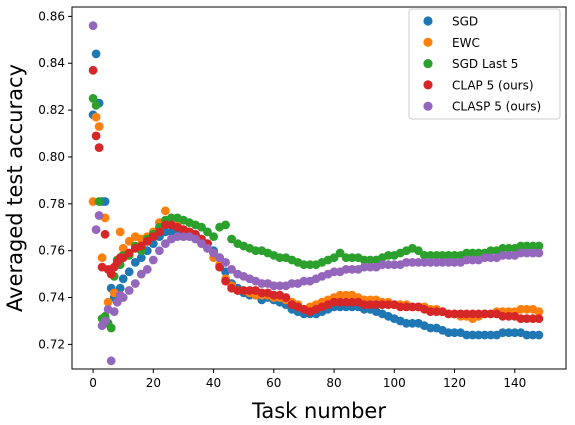 Image resolution: width=575 pixels, height=425 pixels. What do you see at coordinates (333, 383) in the screenshot?
I see `x-tick-label: 80` at bounding box center [333, 383].